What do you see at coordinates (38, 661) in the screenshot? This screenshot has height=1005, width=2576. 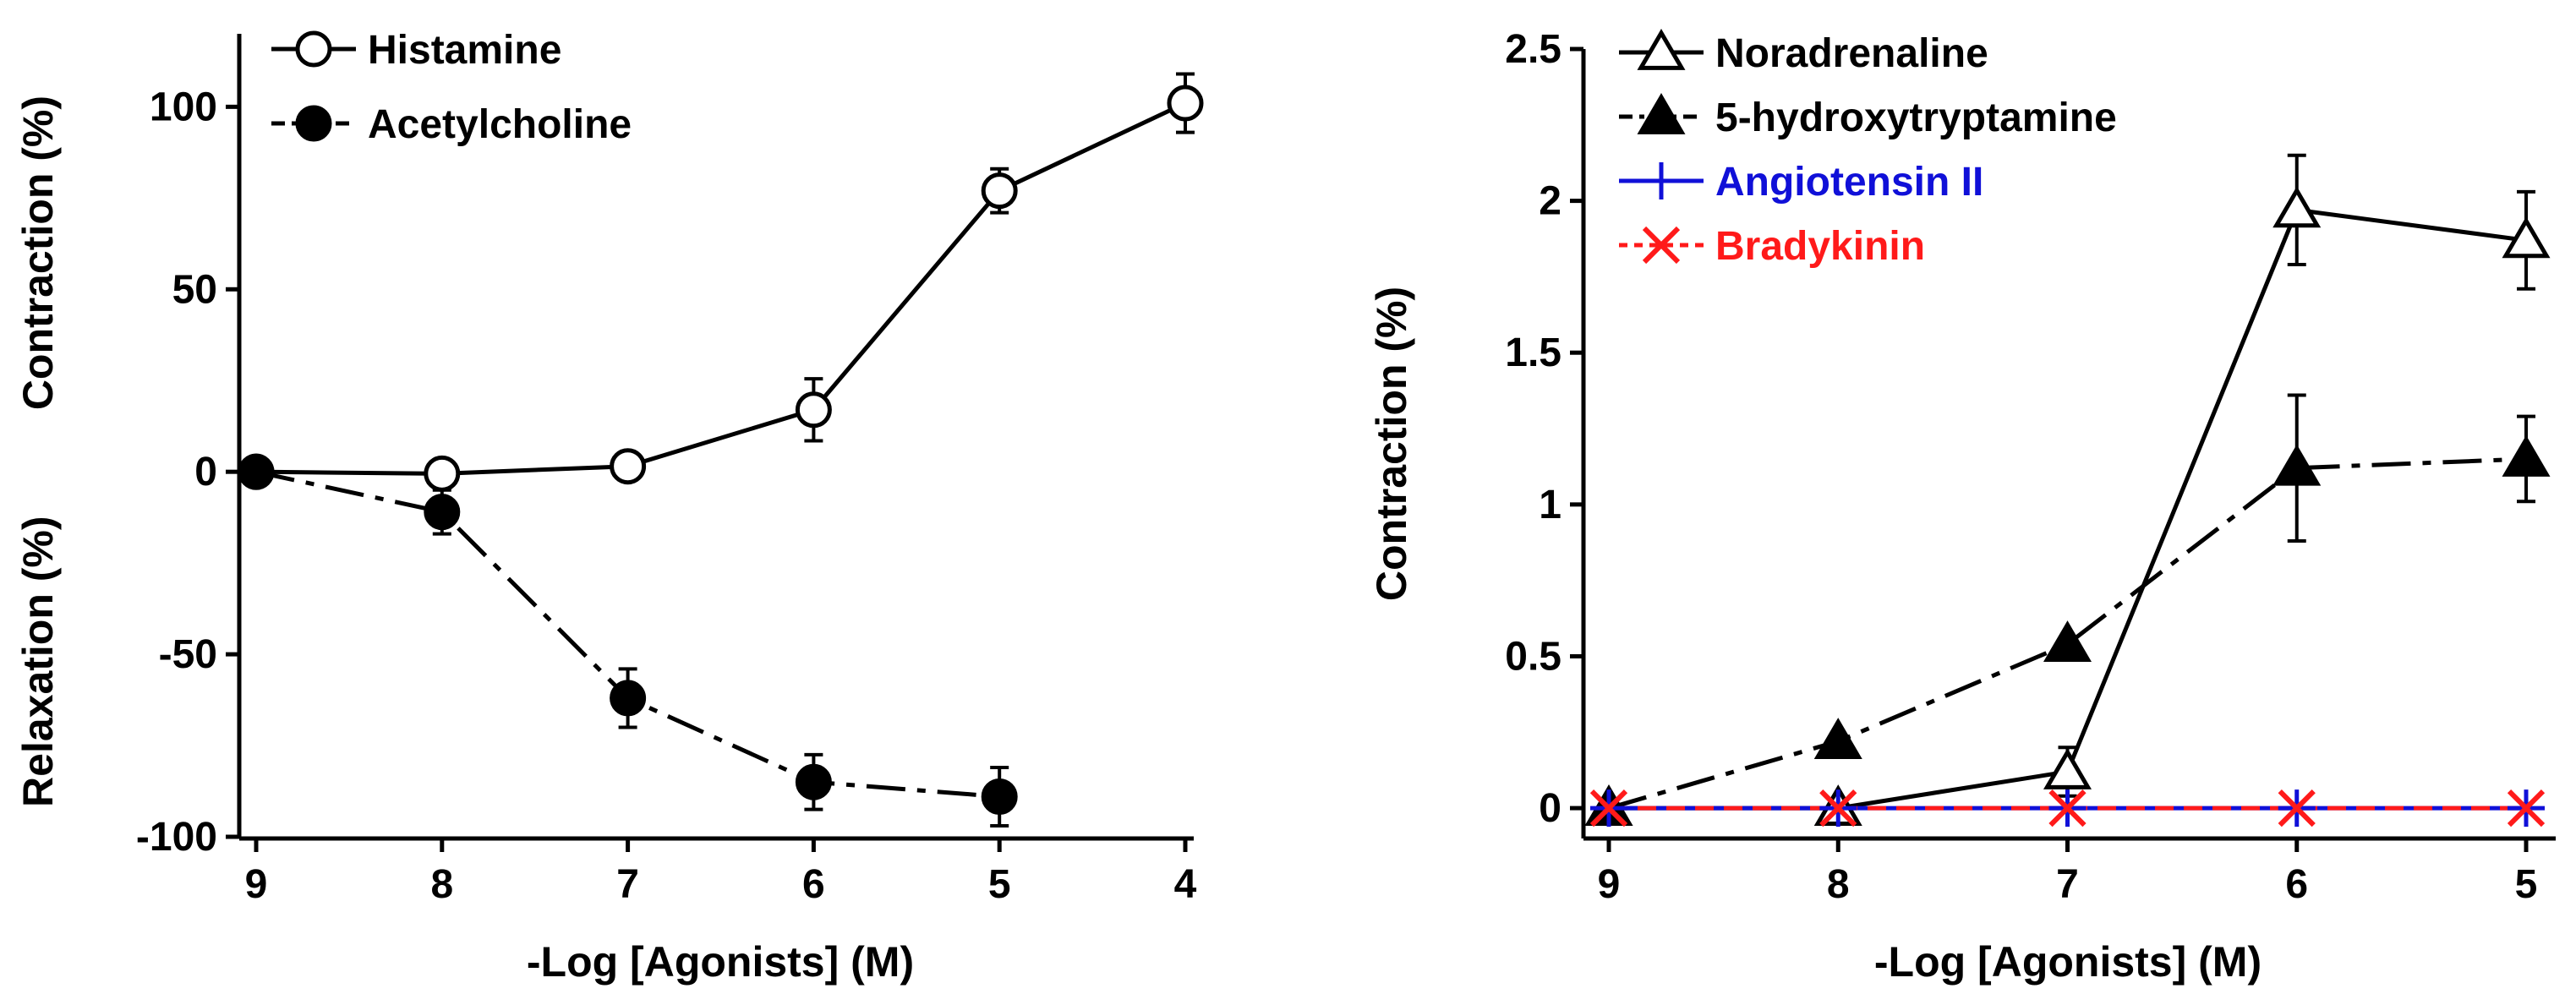 I see `y-axis-label-lower: Relaxation (%)` at bounding box center [38, 661].